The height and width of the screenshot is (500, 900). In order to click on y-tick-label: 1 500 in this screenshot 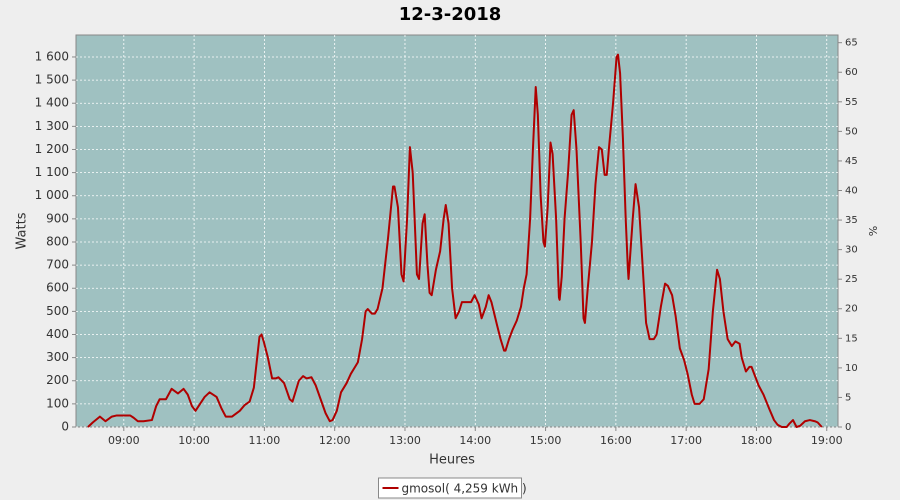, I will do `click(52, 80)`.